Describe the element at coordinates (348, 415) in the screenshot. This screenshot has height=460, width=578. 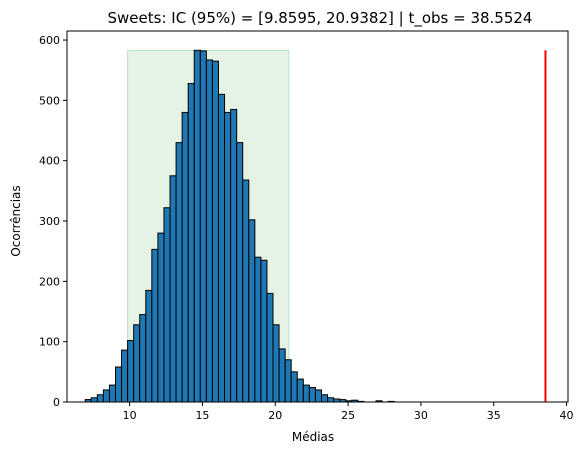
I see `x-tick-label: 25` at that location.